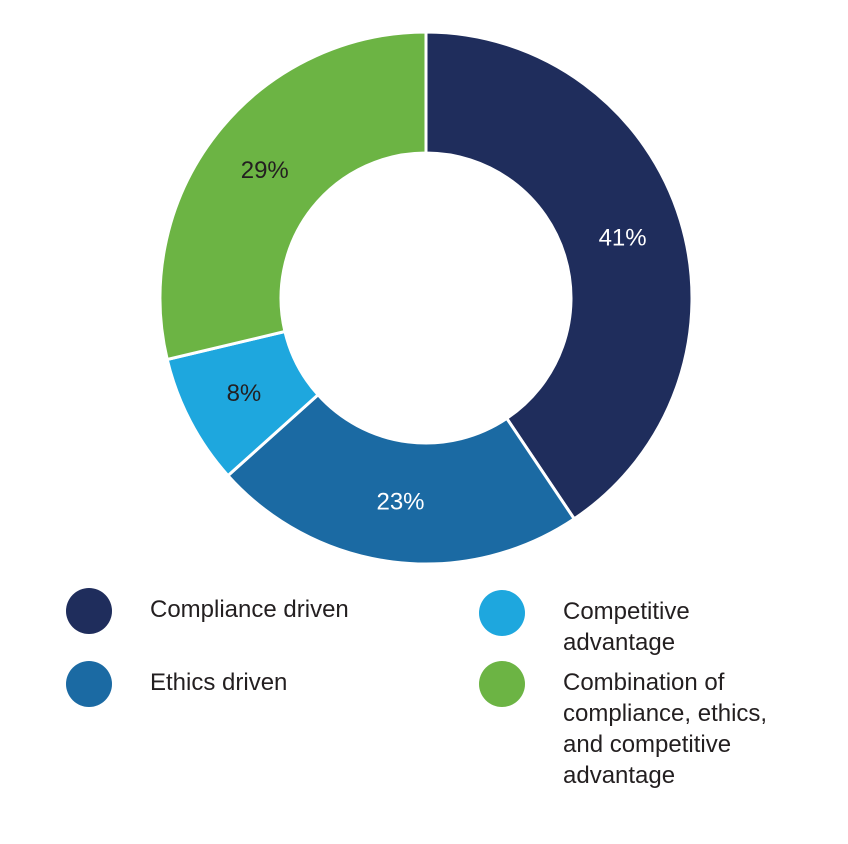 Image resolution: width=848 pixels, height=844 pixels. What do you see at coordinates (249, 609) in the screenshot?
I see `legend-label-compliance-driven: Compliance driven` at bounding box center [249, 609].